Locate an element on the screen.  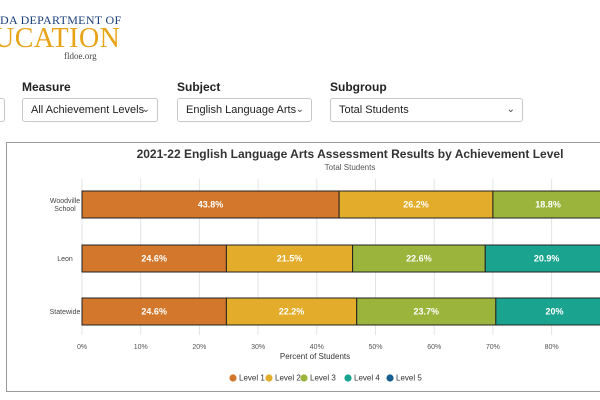
subject-select-value: English Language Arts is located at coordinates (241, 110).